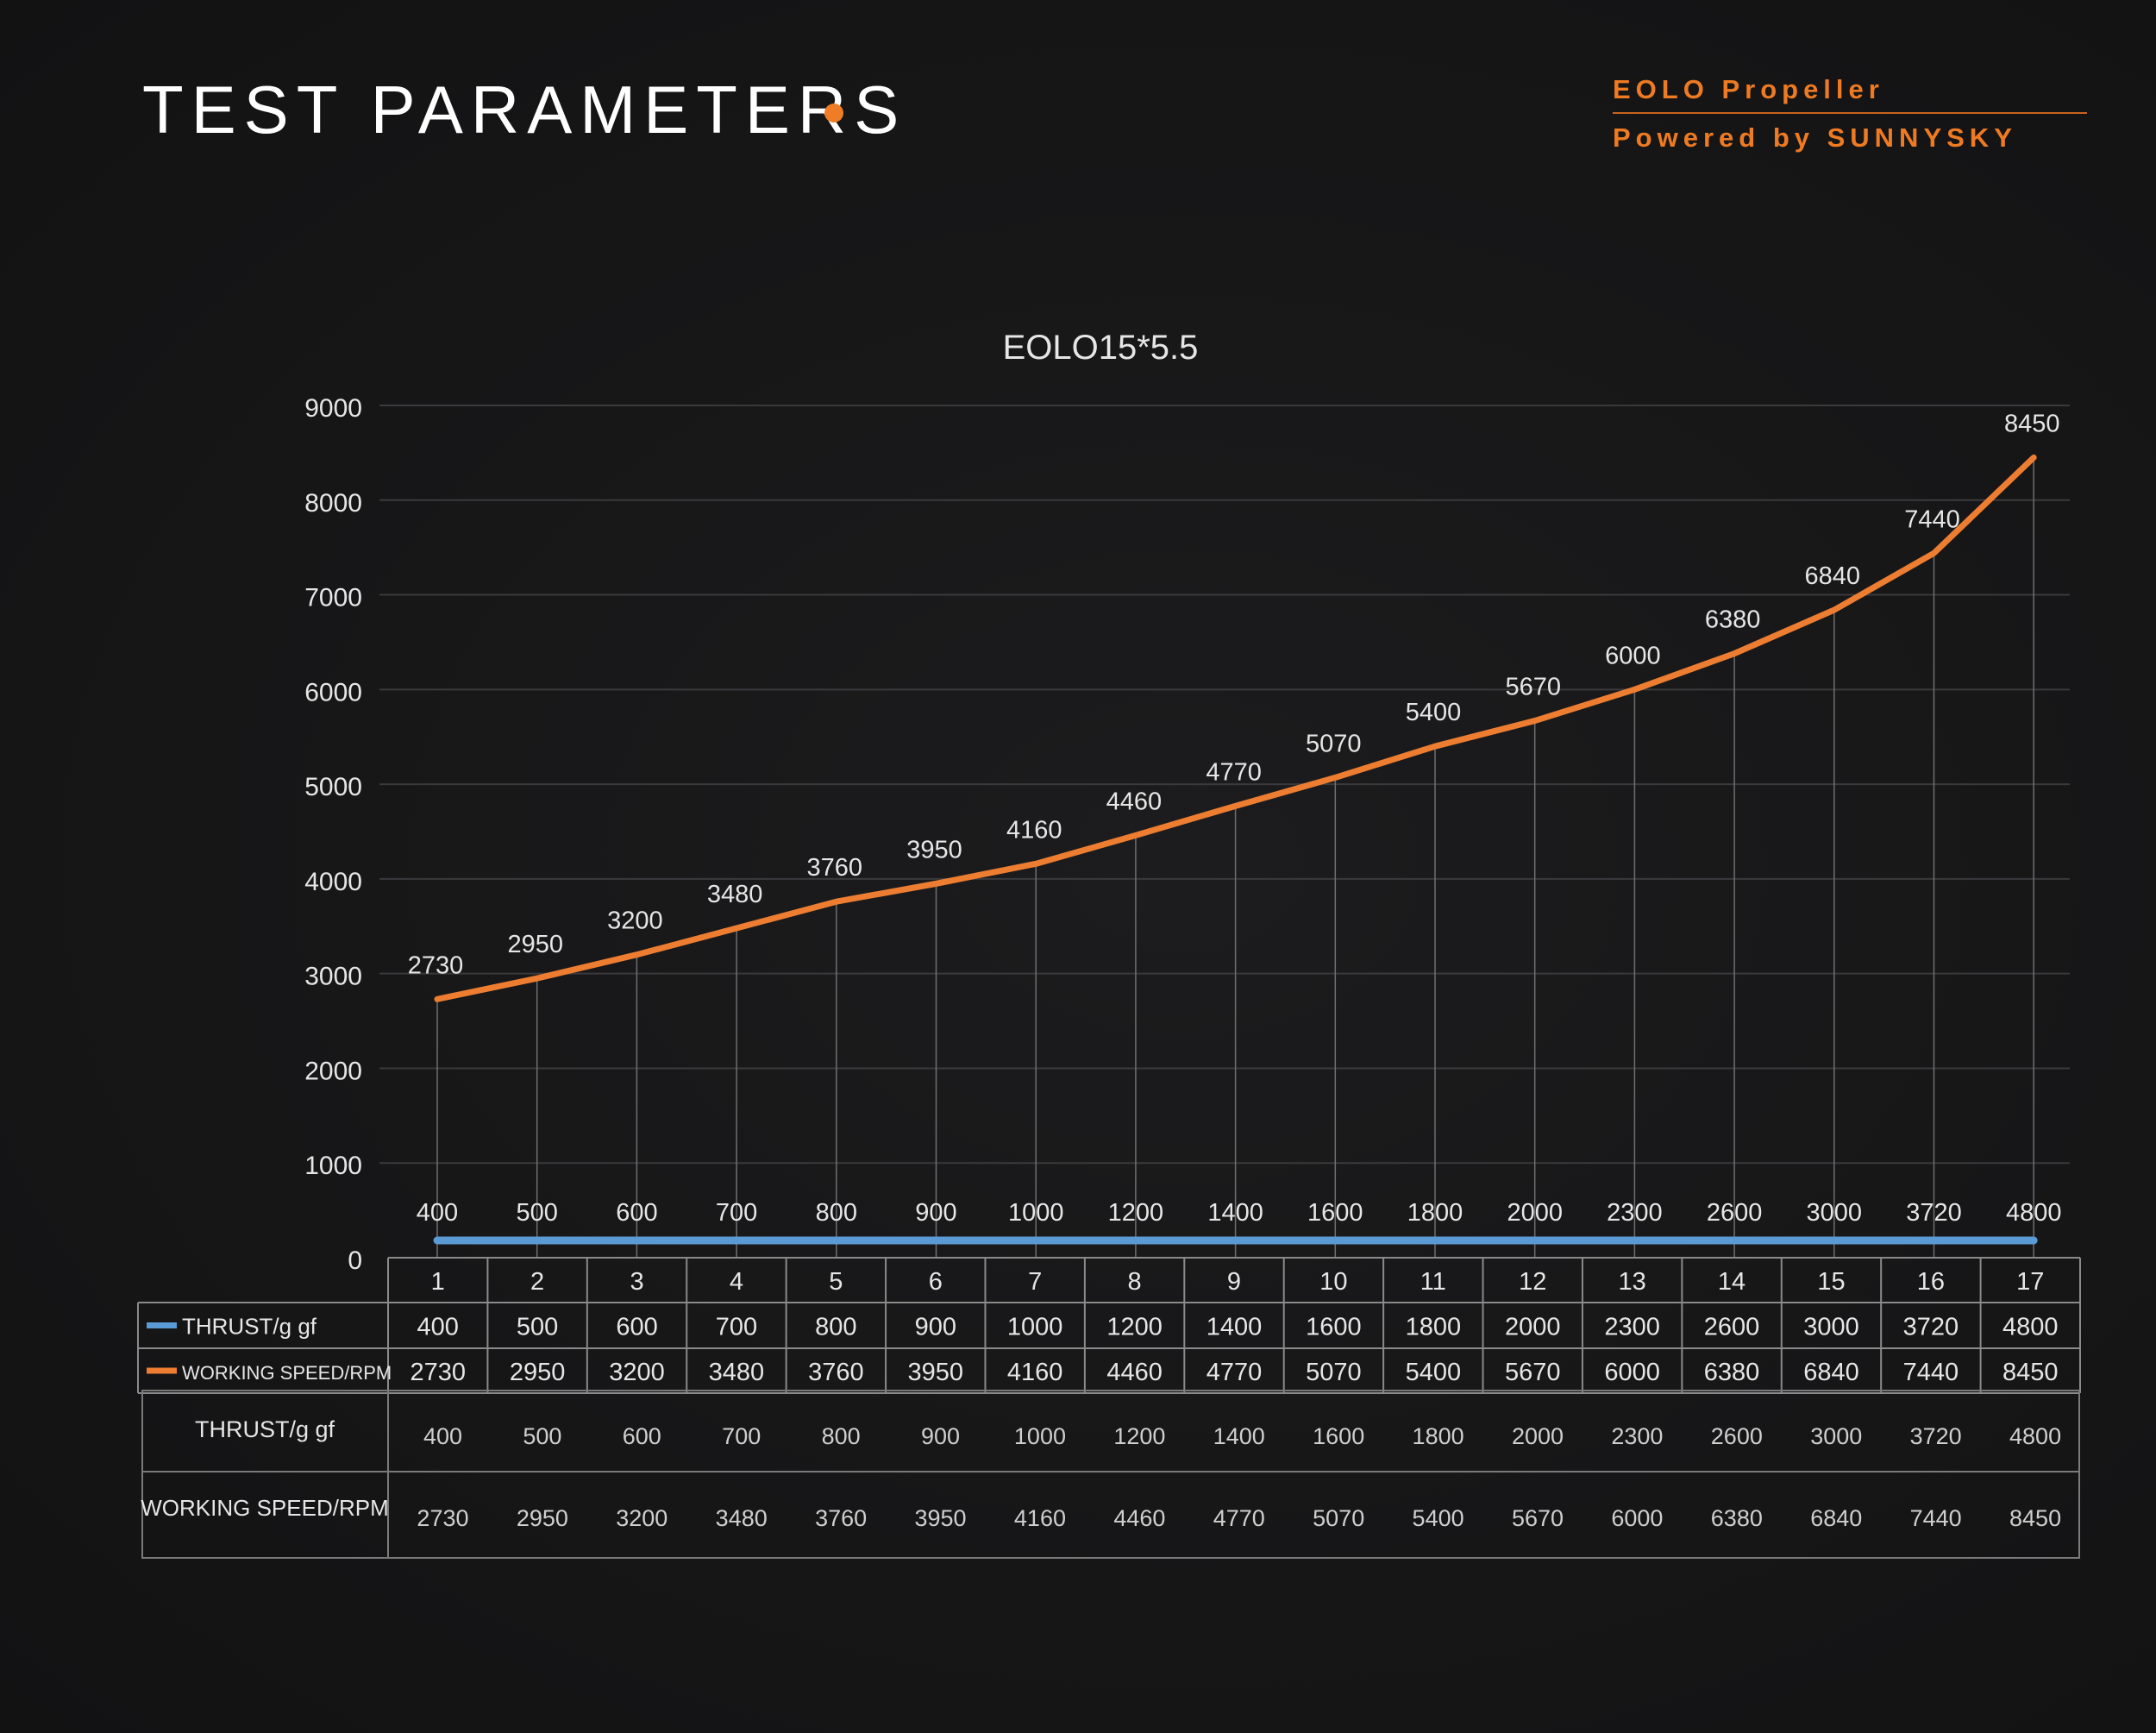 This screenshot has height=1733, width=2156. I want to click on summary-cell: 5400, so click(1438, 1518).